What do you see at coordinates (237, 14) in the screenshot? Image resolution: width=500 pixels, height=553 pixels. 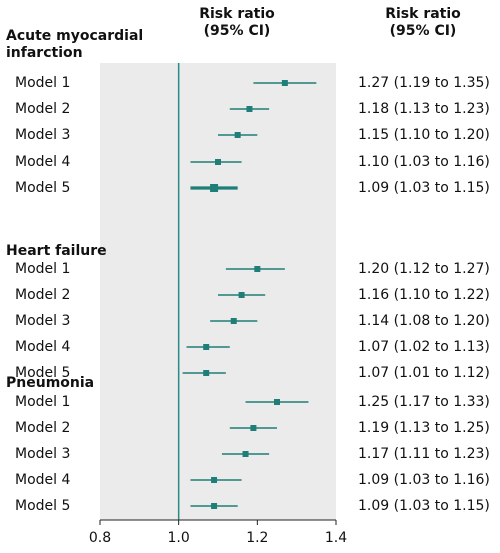 I see `plot-column-header-line-1: Risk ratio` at bounding box center [237, 14].